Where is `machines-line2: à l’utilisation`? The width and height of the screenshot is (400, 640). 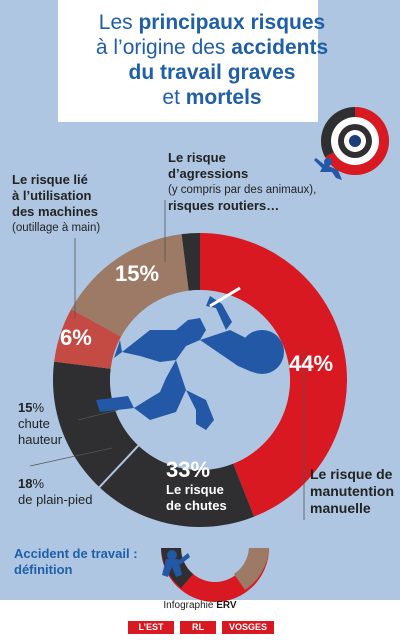 machines-line2: à l’utilisation is located at coordinates (52, 195).